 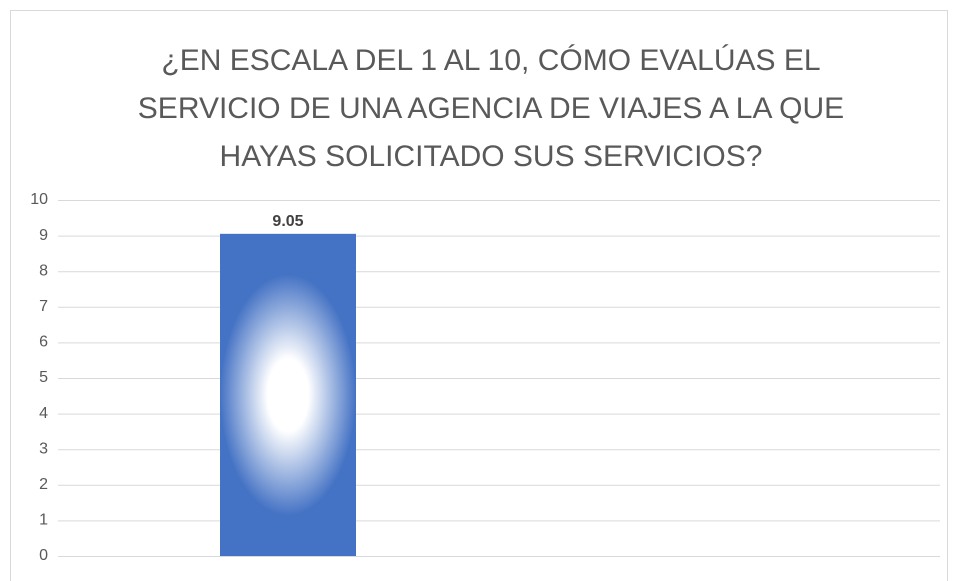 I want to click on y-tick-label: 8, so click(x=43, y=270).